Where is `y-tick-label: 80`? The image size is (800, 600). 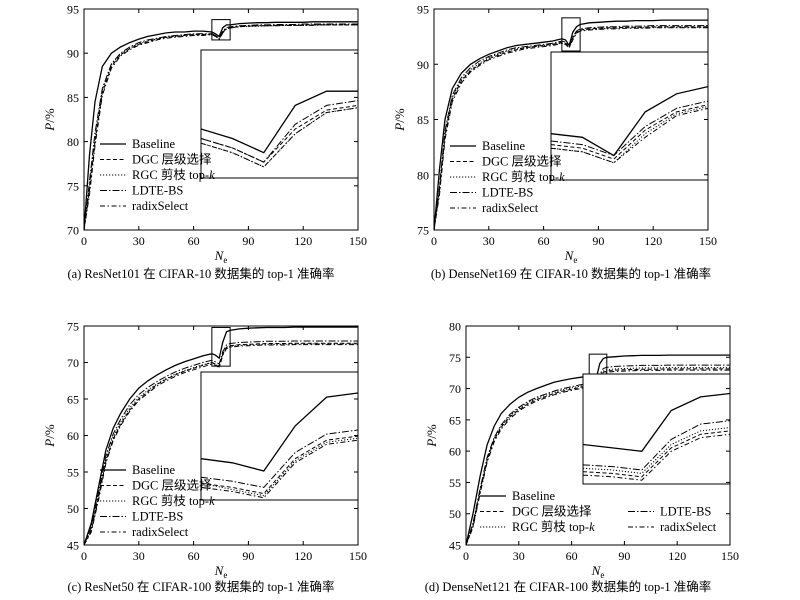
y-tick-label: 80 is located at coordinates (423, 175).